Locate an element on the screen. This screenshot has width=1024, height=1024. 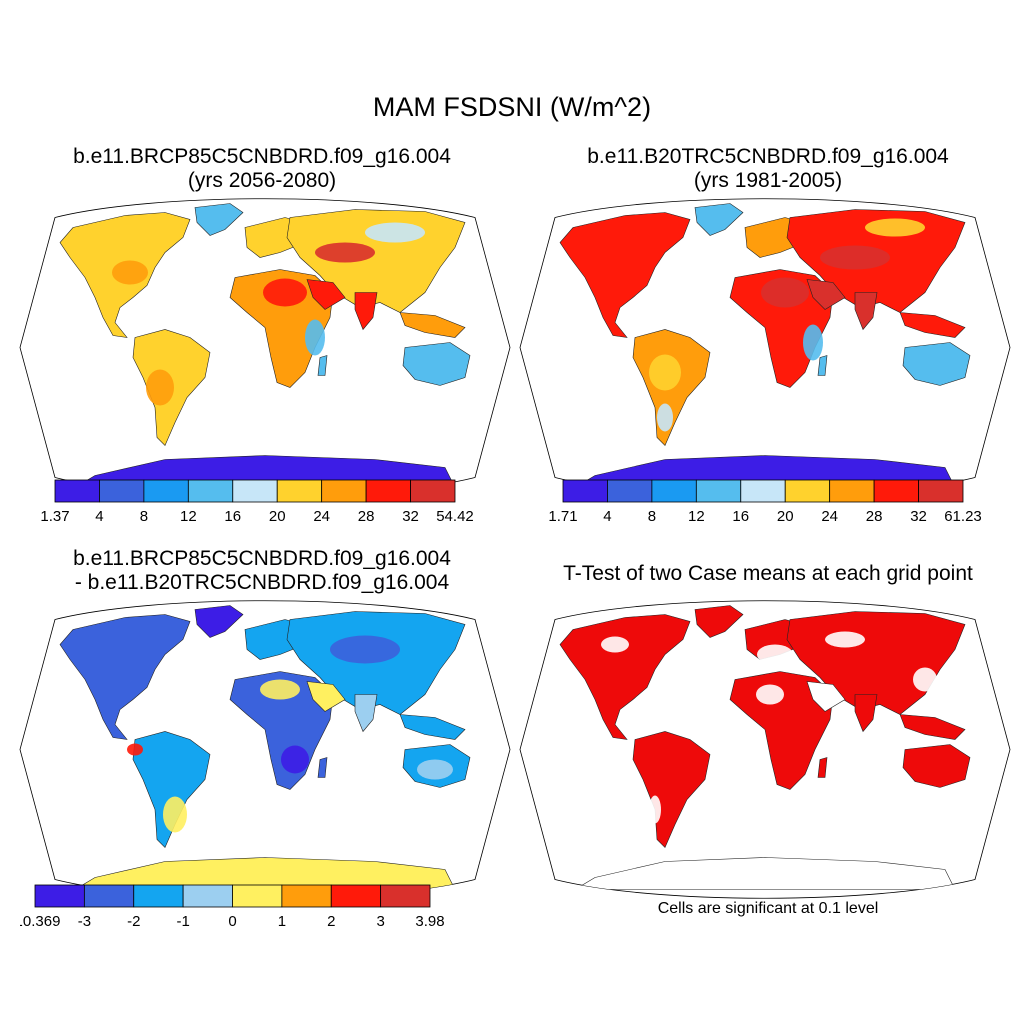
map-top-left is located at coordinates (265, 347).